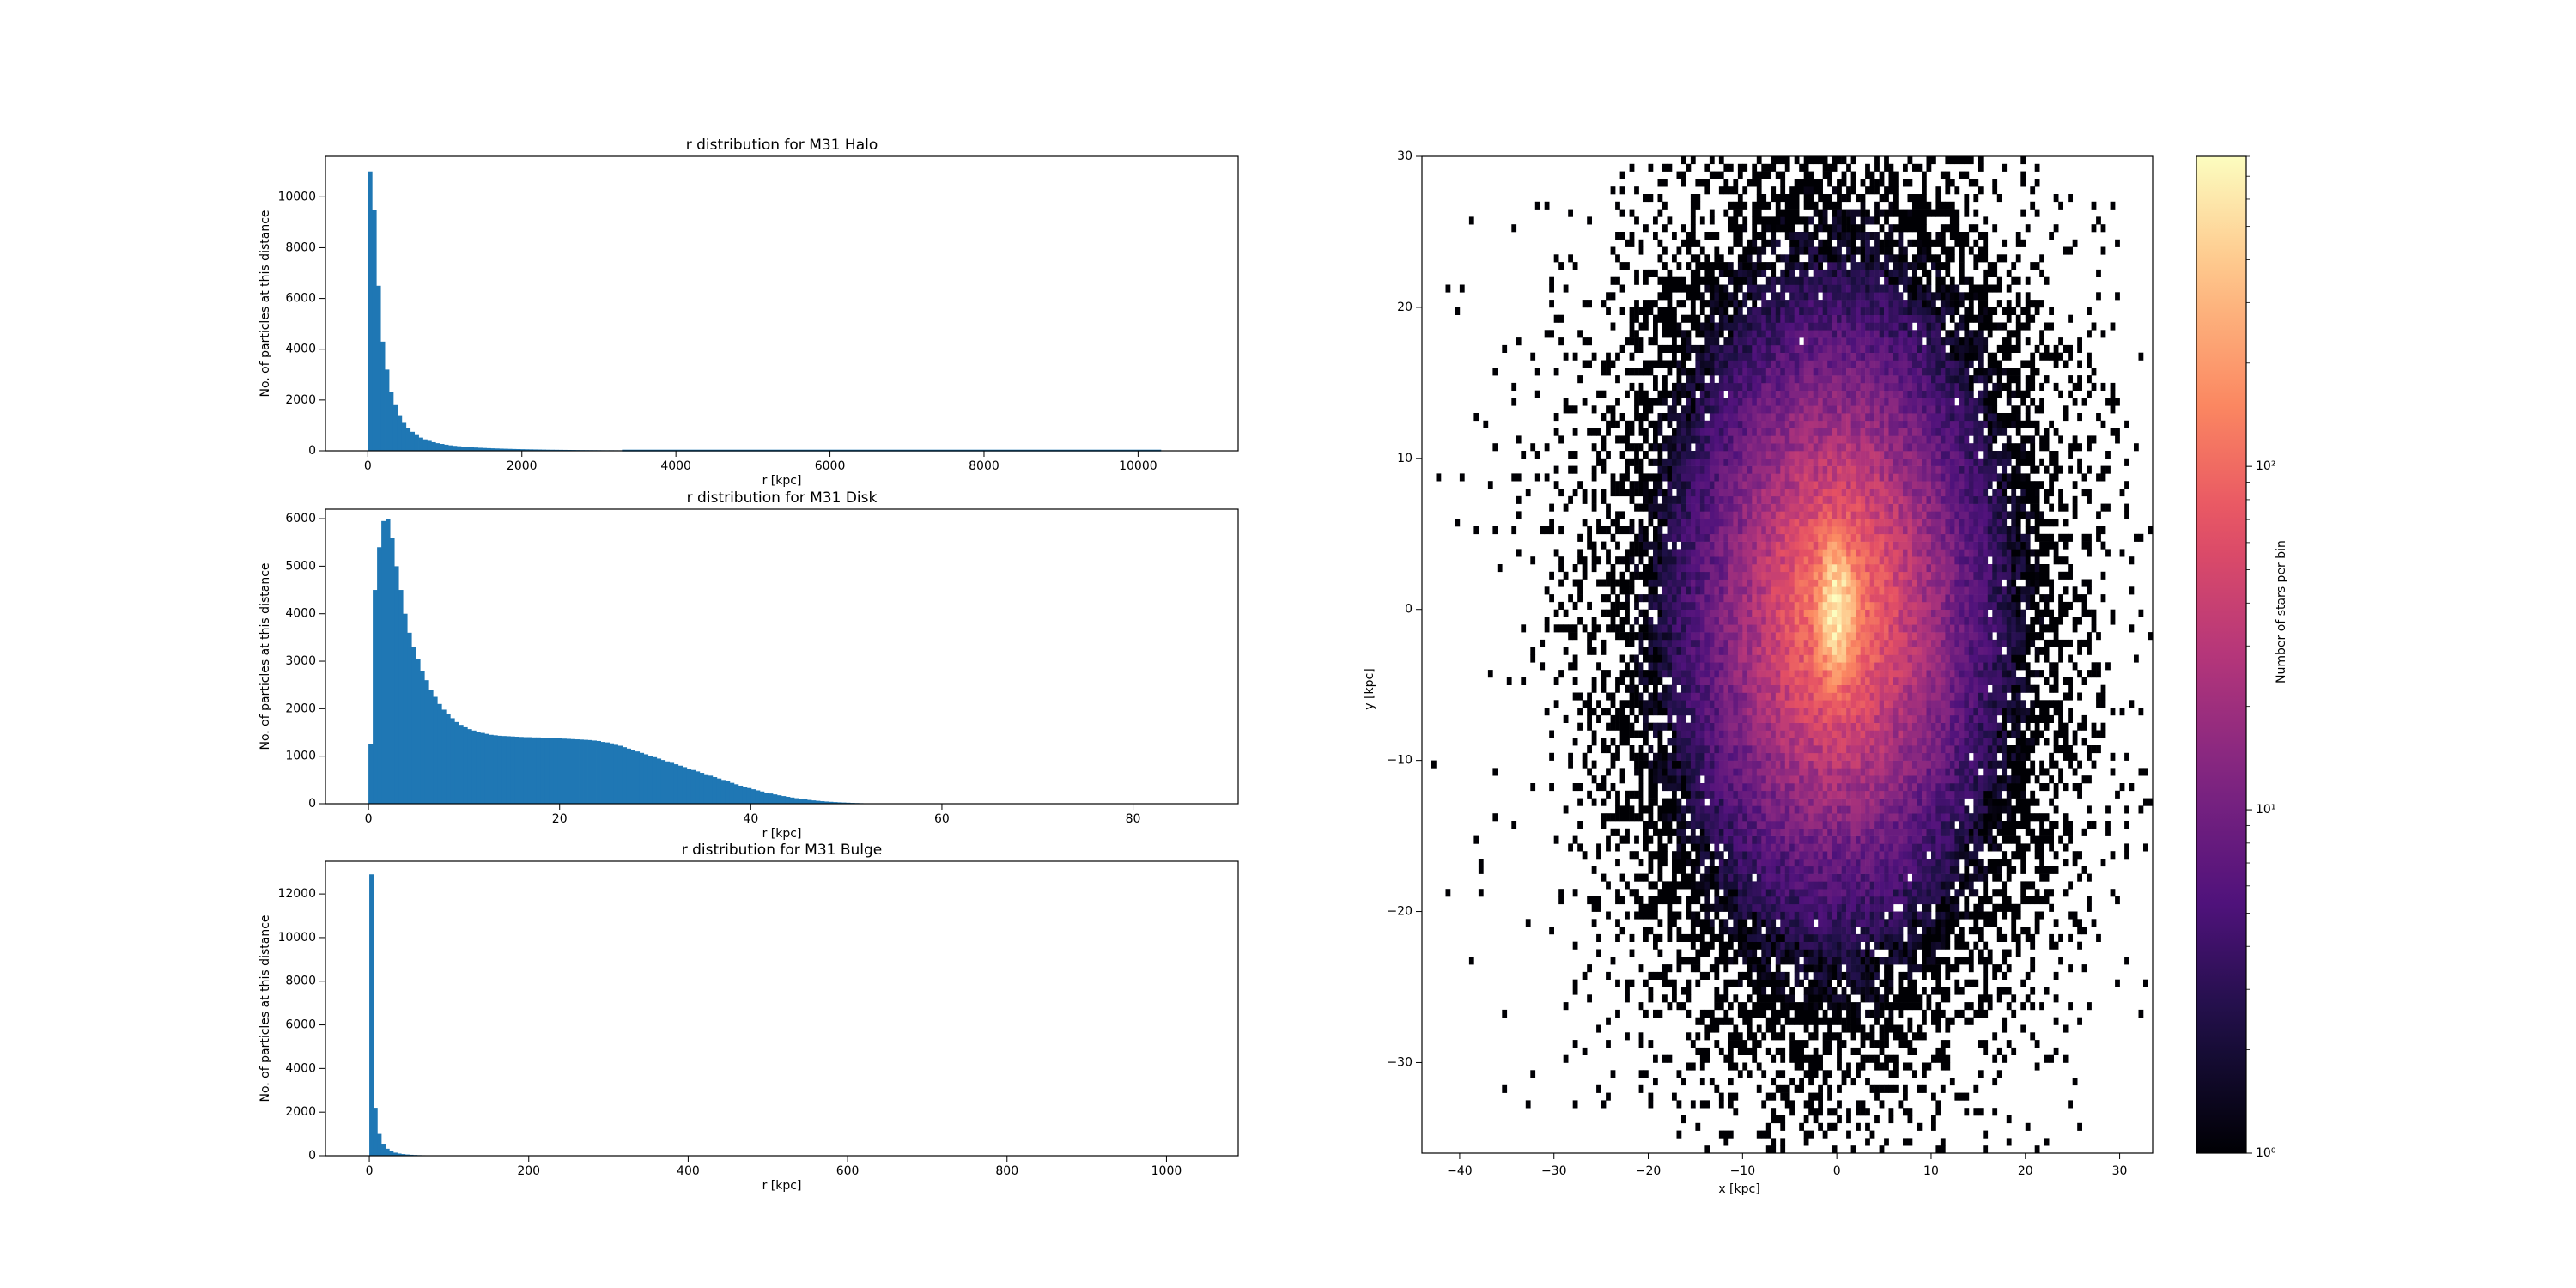  Describe the element at coordinates (301, 349) in the screenshot. I see `y-tick-label: 4000` at that location.